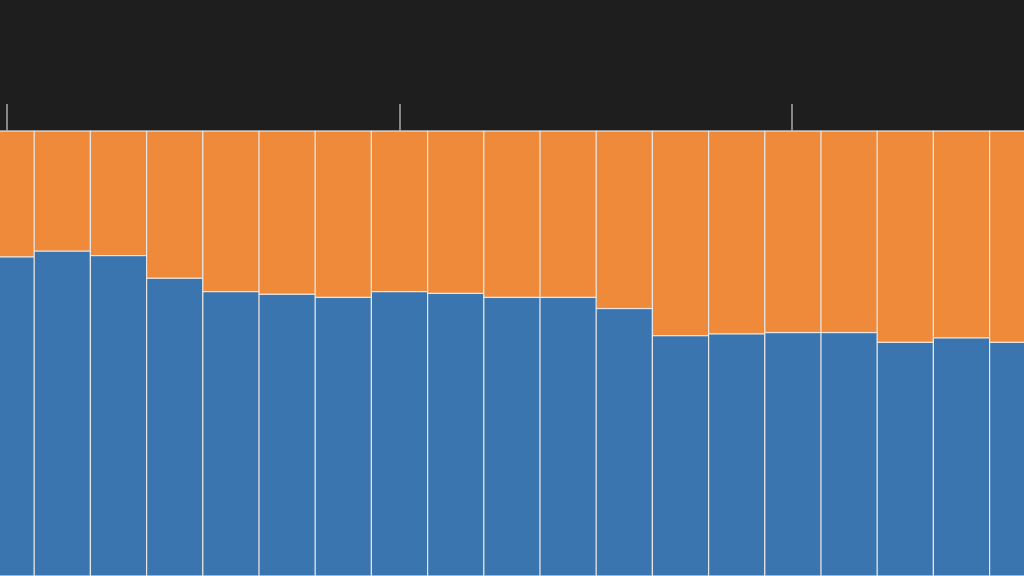 The height and width of the screenshot is (576, 1024). What do you see at coordinates (512, 118) in the screenshot?
I see `x-axis-ticks` at bounding box center [512, 118].